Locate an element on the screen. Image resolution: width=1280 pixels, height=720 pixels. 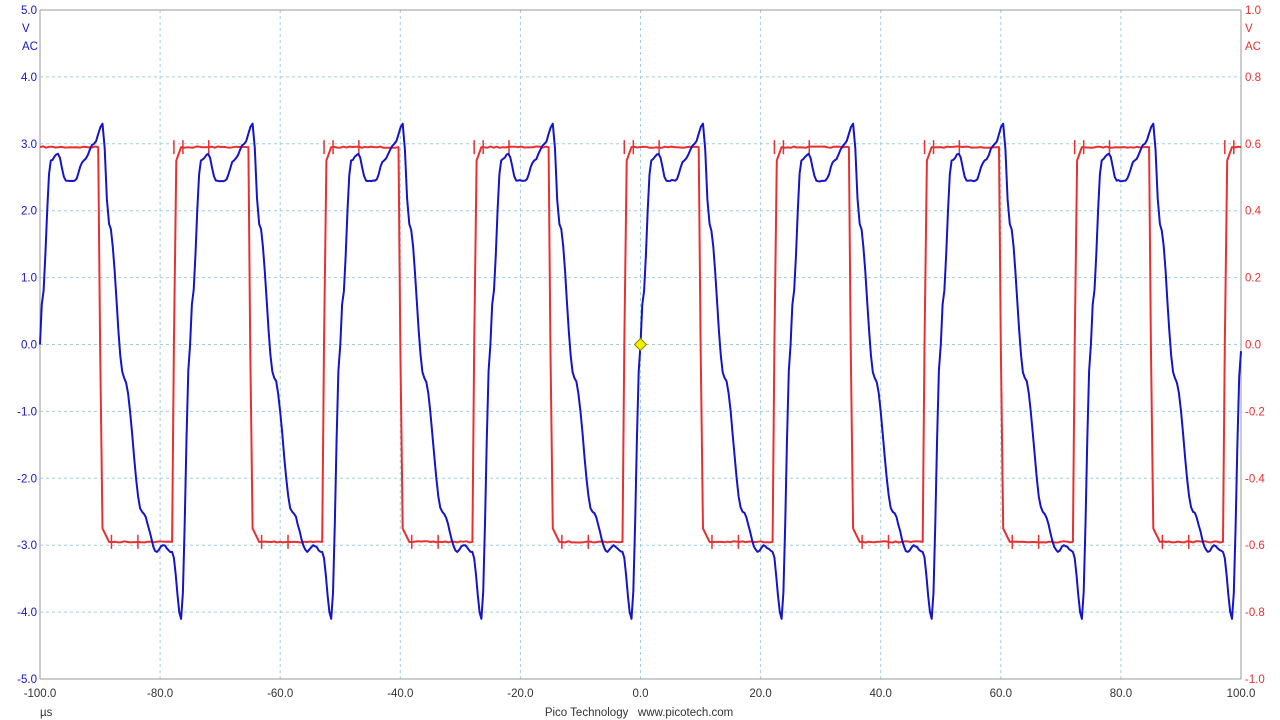
trigger-marker-group is located at coordinates (640, 344).